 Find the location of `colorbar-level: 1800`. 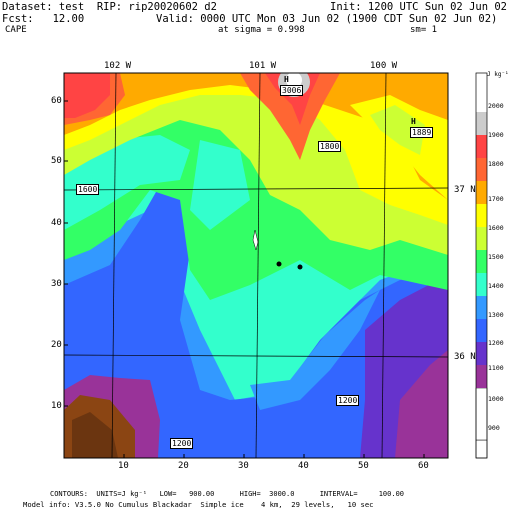

colorbar-level: 1800 is located at coordinates (496, 164).